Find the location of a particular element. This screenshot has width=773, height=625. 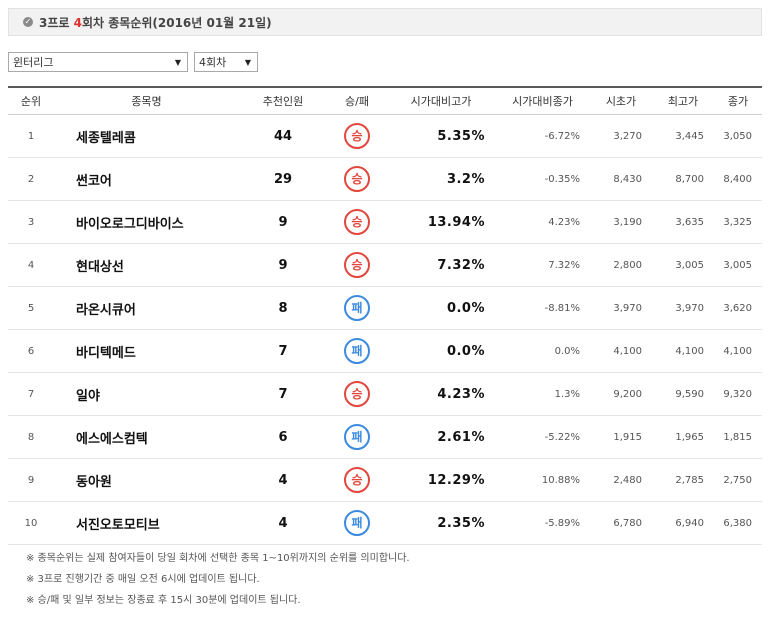

close-pct: -0.35% is located at coordinates (542, 179).